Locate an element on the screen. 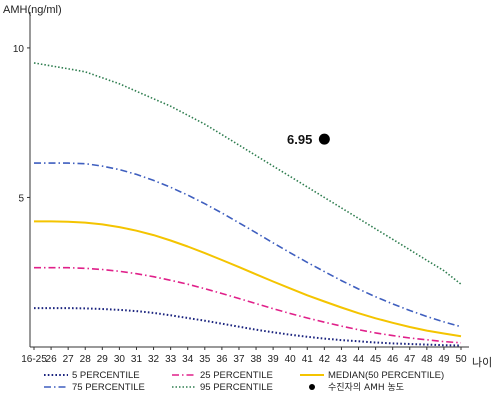 Image resolution: width=500 pixels, height=400 pixels. legend-label: 25 PERCENTILE is located at coordinates (236, 375).